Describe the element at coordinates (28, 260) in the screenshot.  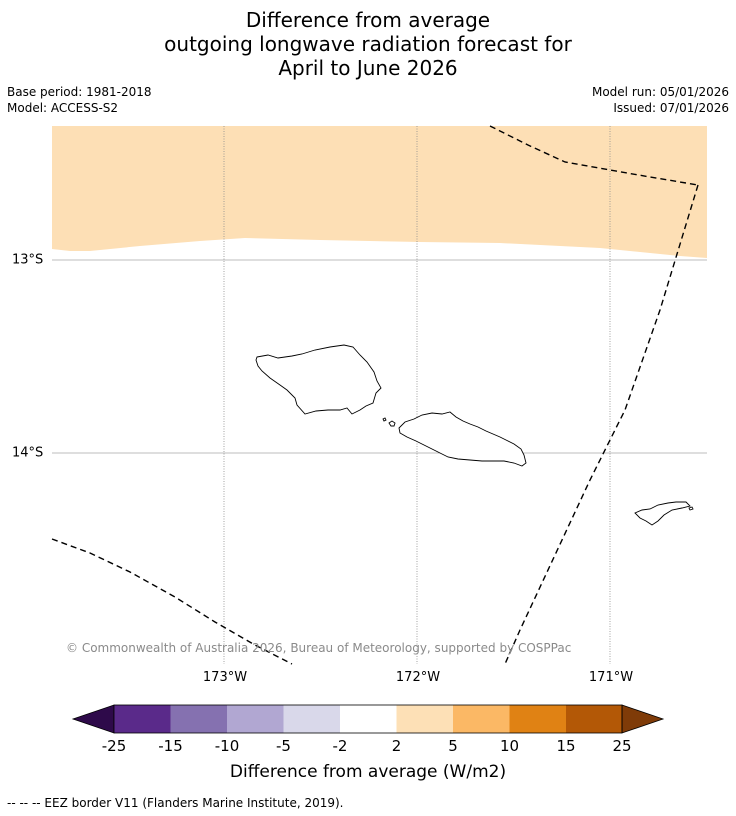
I see `lat-label-13s: 13°S` at that location.